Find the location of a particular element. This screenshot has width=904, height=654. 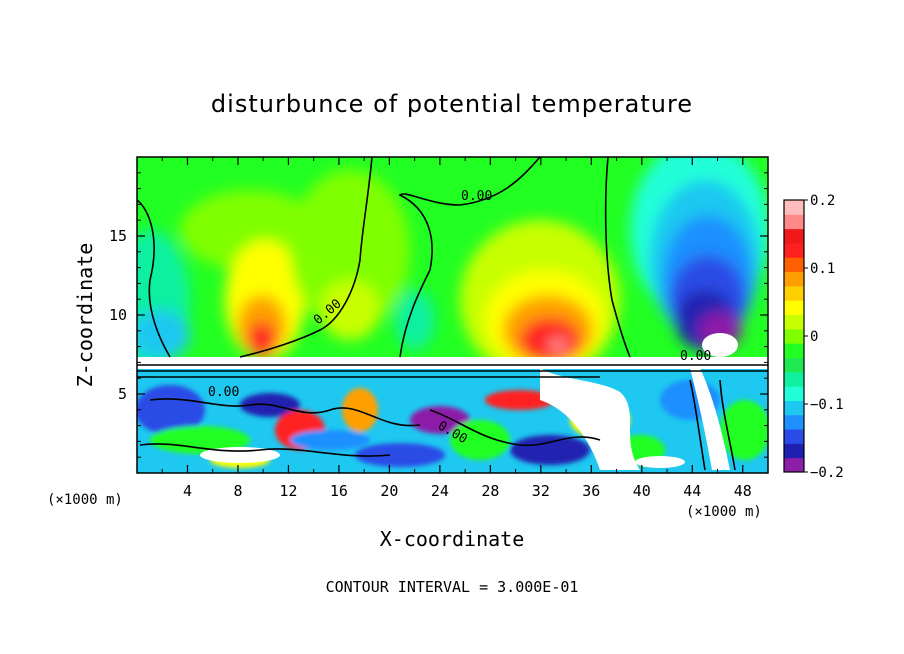

x-tick-label: 44 is located at coordinates (692, 491).